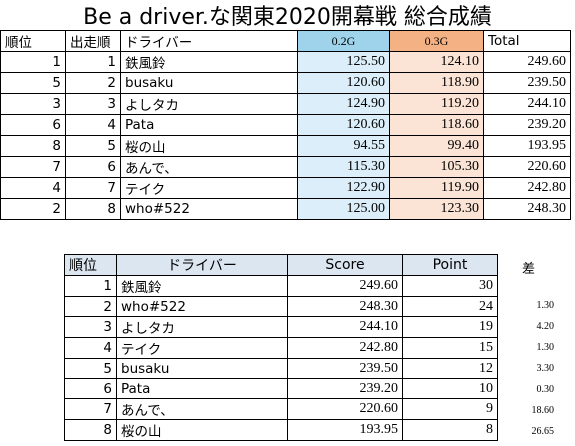 Image resolution: width=575 pixels, height=446 pixels. What do you see at coordinates (529, 269) in the screenshot?
I see `diff-header: 差` at bounding box center [529, 269].